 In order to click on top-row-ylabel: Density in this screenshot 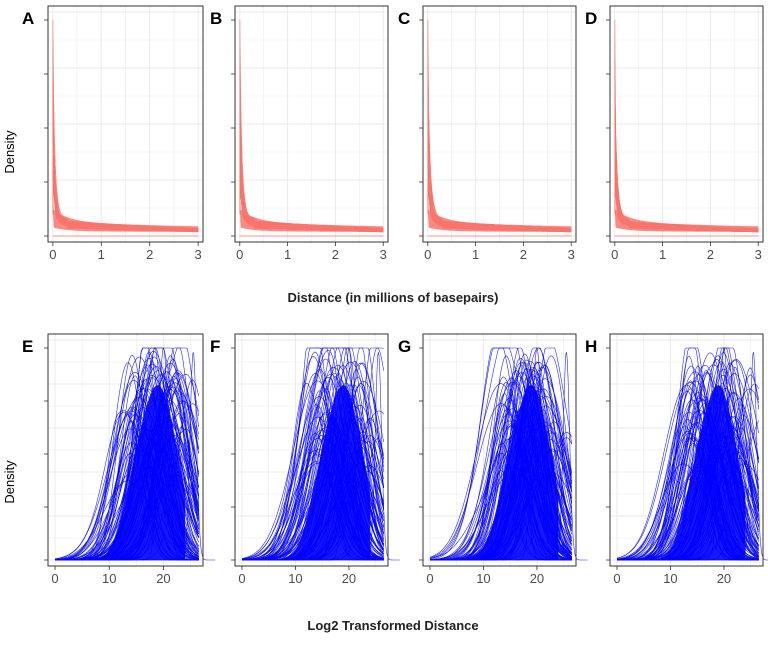, I will do `click(9, 152)`.